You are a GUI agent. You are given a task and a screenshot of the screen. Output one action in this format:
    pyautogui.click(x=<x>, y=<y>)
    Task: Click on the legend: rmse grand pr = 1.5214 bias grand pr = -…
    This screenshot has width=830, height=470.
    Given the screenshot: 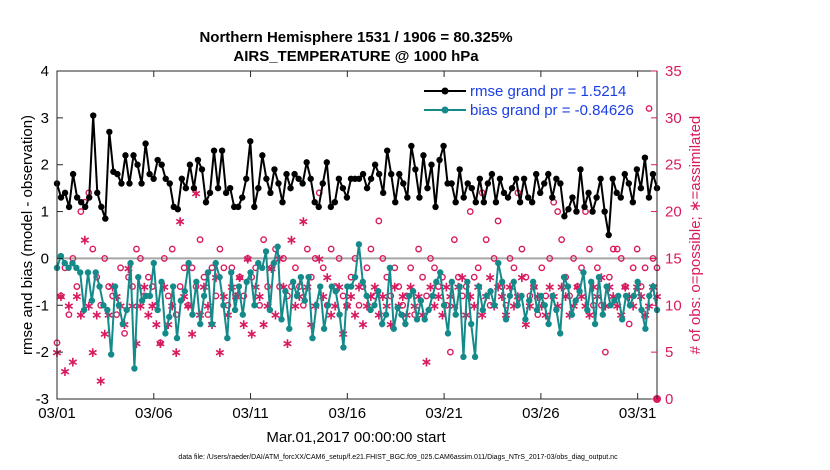 What is the action you would take?
    pyautogui.click(x=529, y=101)
    